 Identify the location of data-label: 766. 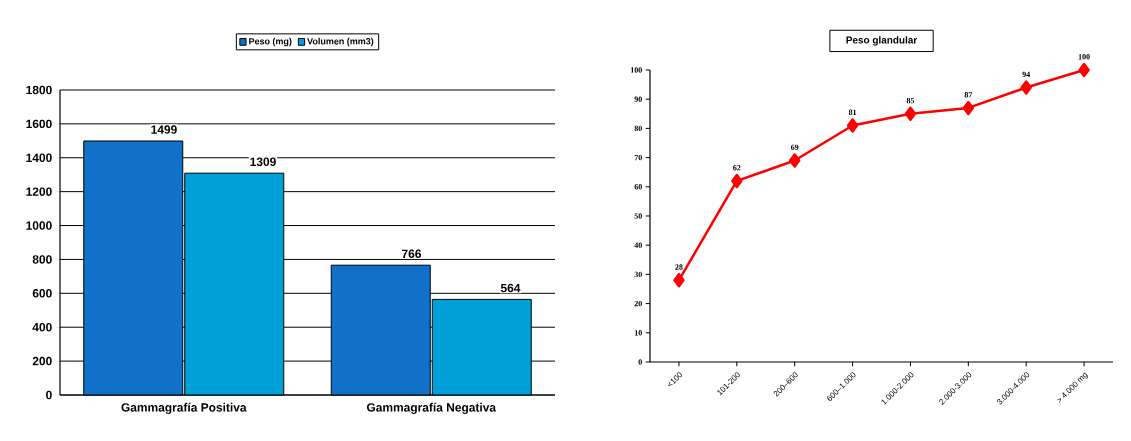
(411, 254).